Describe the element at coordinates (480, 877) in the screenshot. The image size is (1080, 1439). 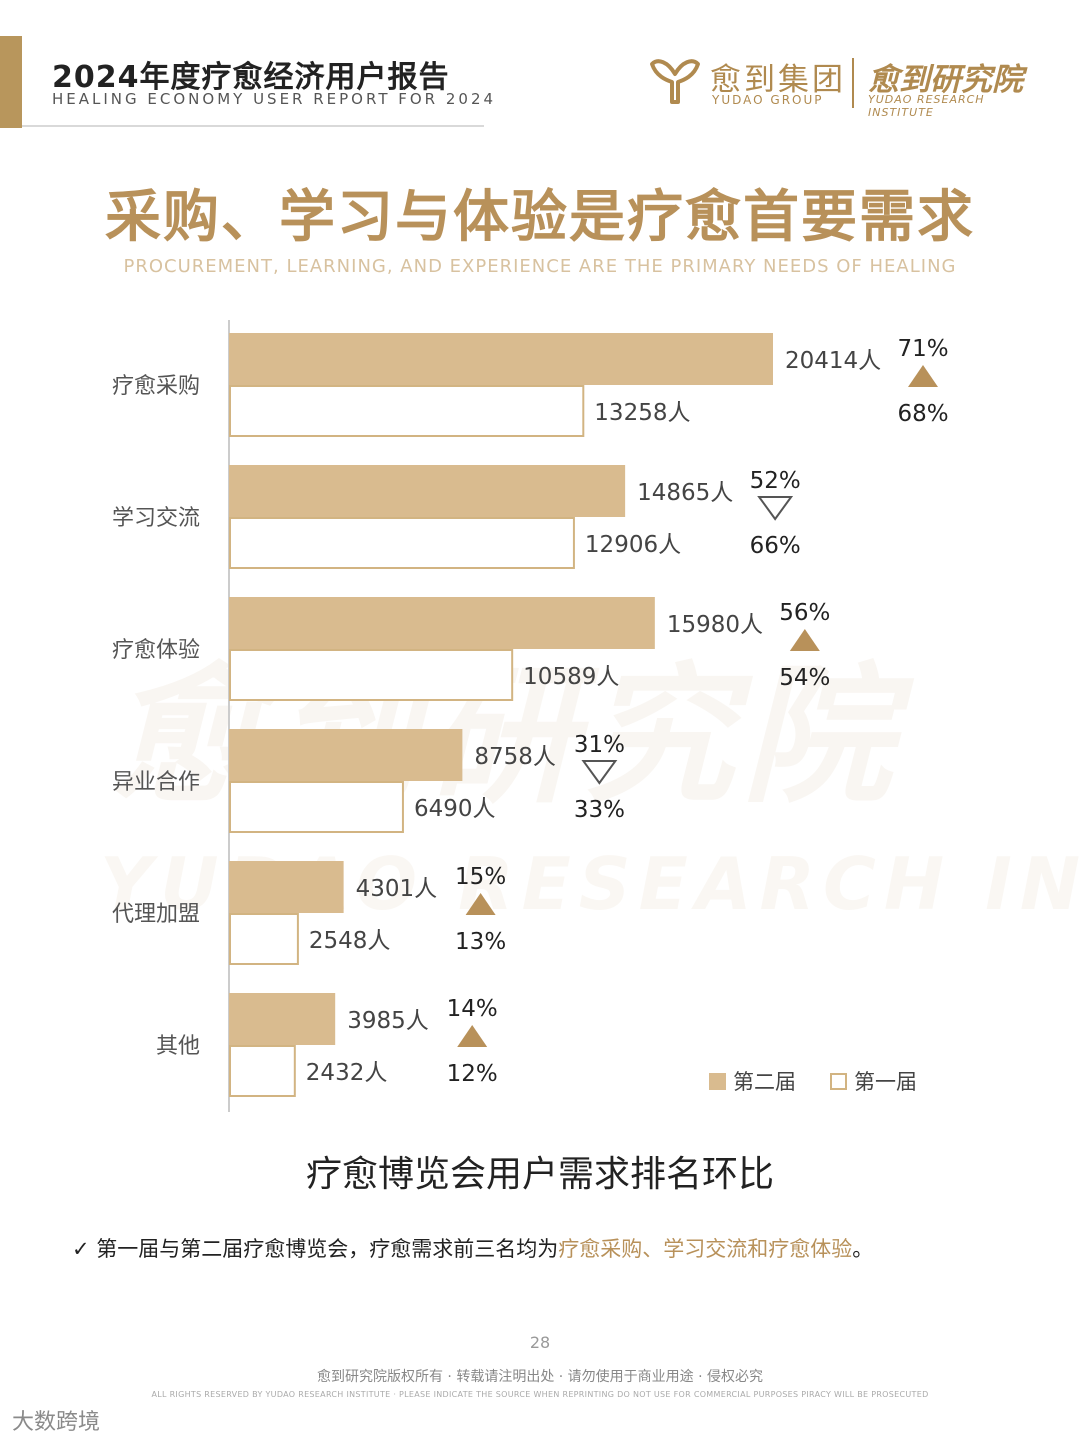
I see `pct-second: 15%` at that location.